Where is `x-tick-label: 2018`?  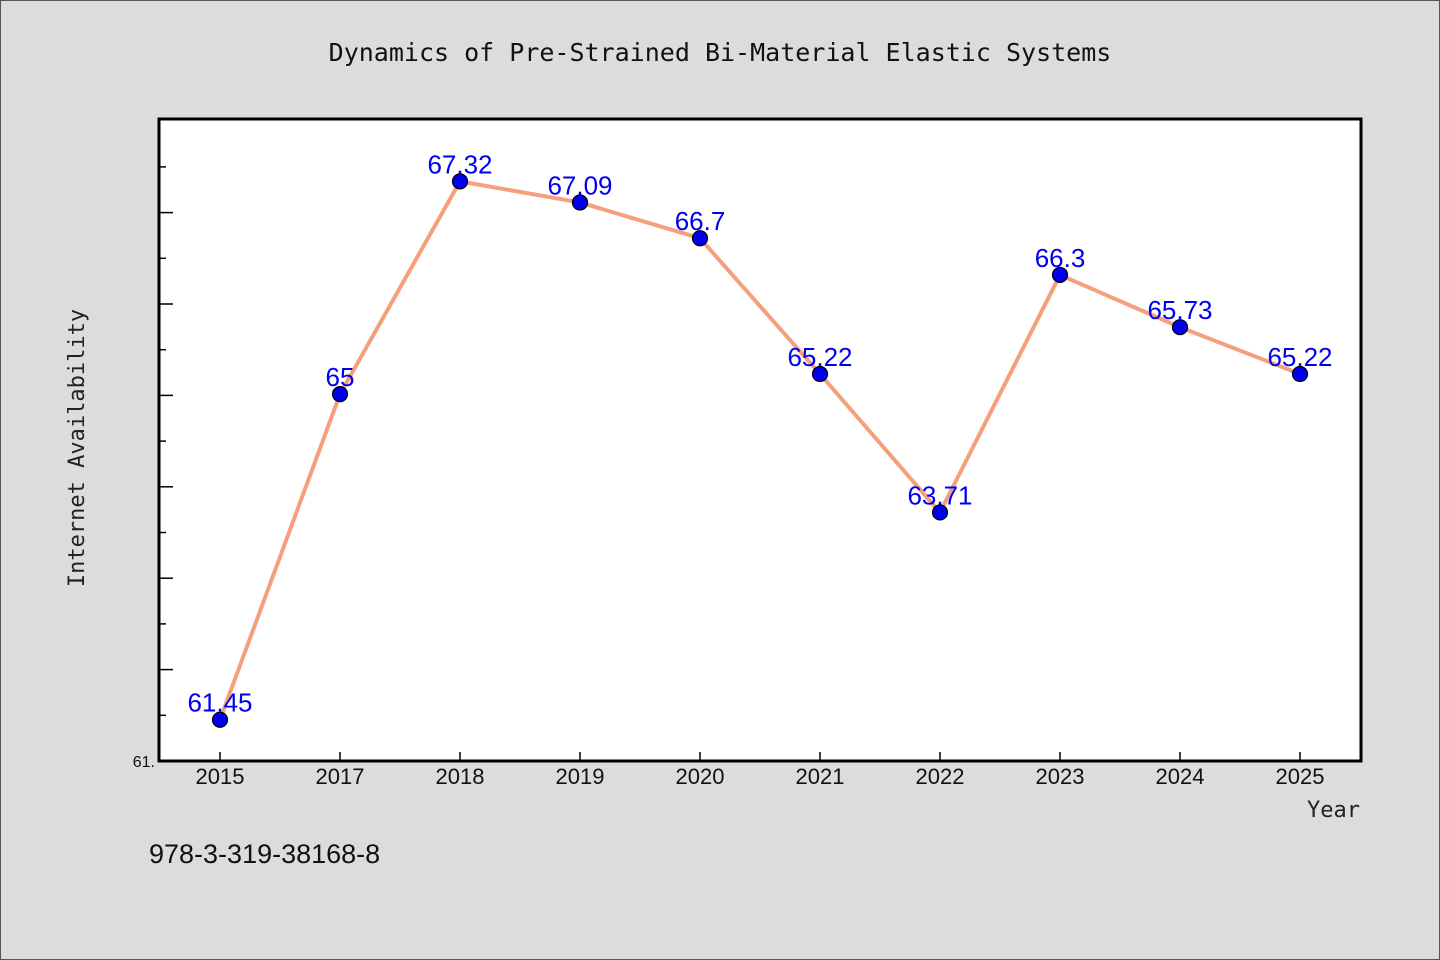 x-tick-label: 2018 is located at coordinates (460, 776).